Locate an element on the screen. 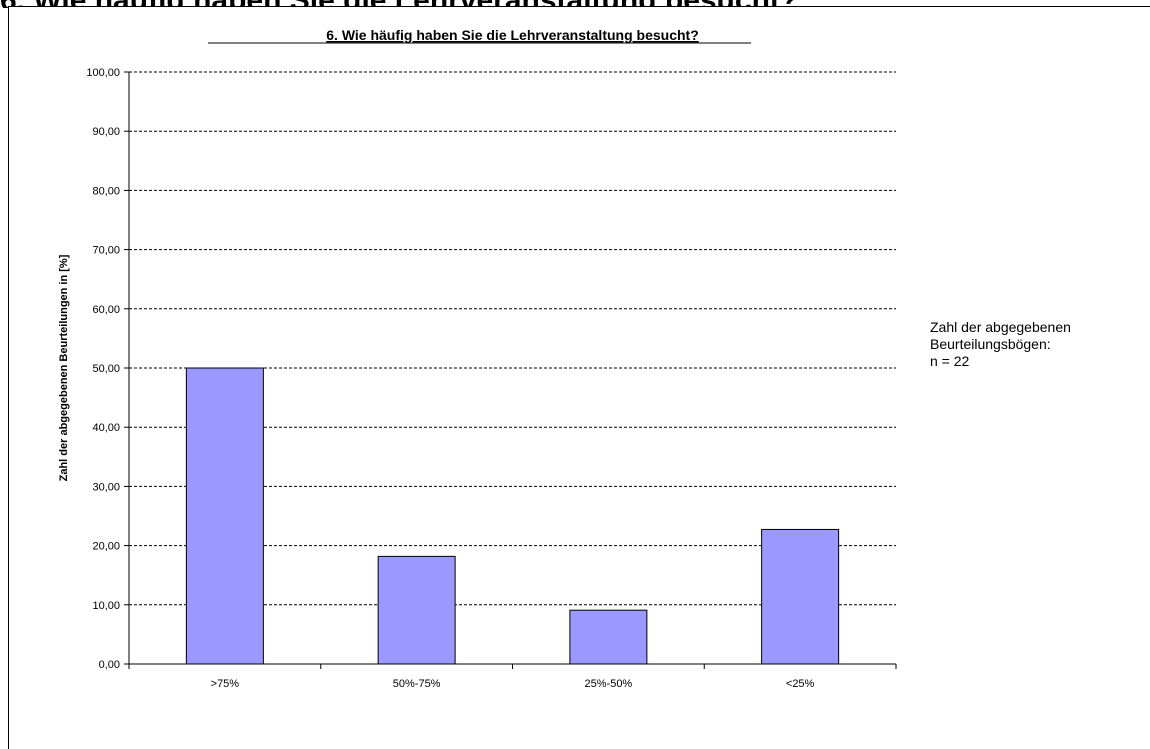  x-tick-label: <25% is located at coordinates (800, 684).